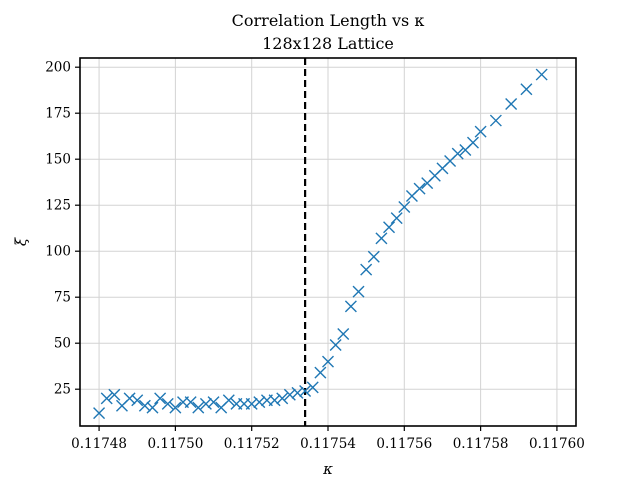 The height and width of the screenshot is (480, 640). What do you see at coordinates (404, 444) in the screenshot?
I see `x-tick-label: 0.11756` at bounding box center [404, 444].